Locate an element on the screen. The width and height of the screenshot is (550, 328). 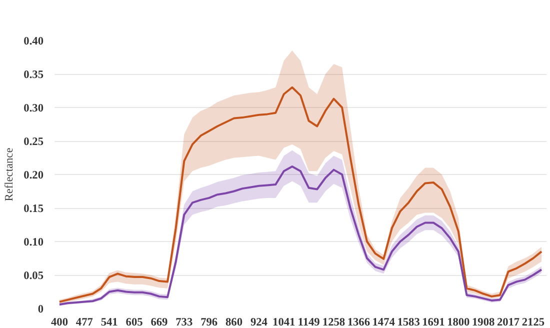
x-tick-label: 400 is located at coordinates (59, 322).